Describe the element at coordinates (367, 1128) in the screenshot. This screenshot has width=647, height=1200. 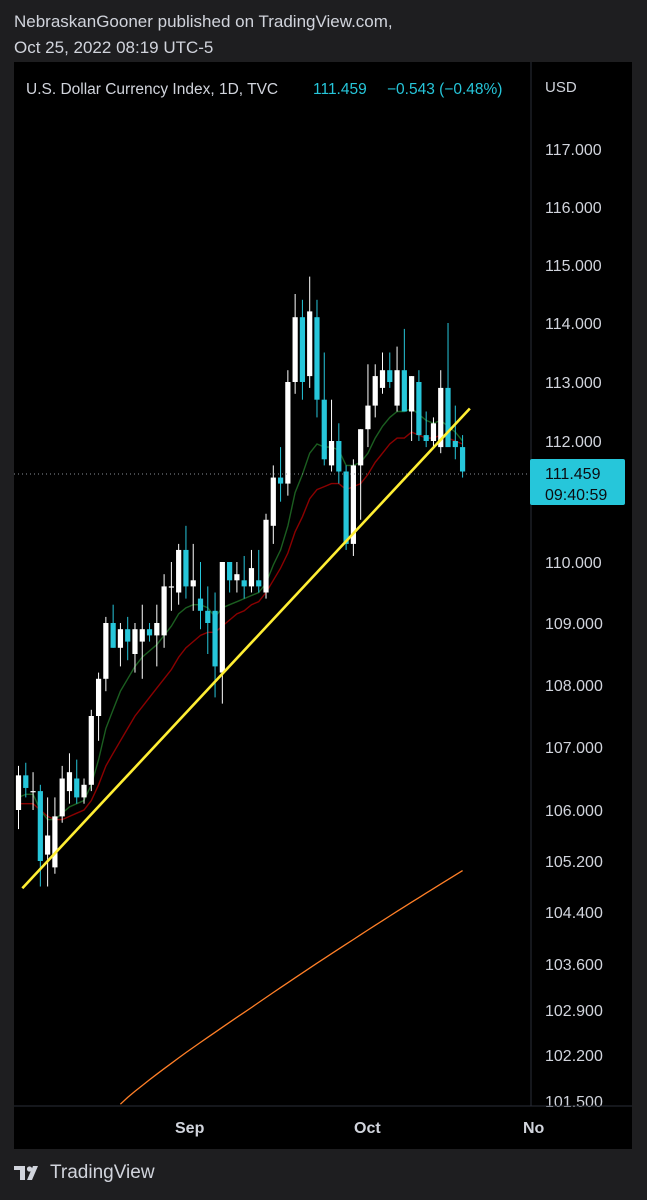
I see `time-tick-label: Oct` at that location.